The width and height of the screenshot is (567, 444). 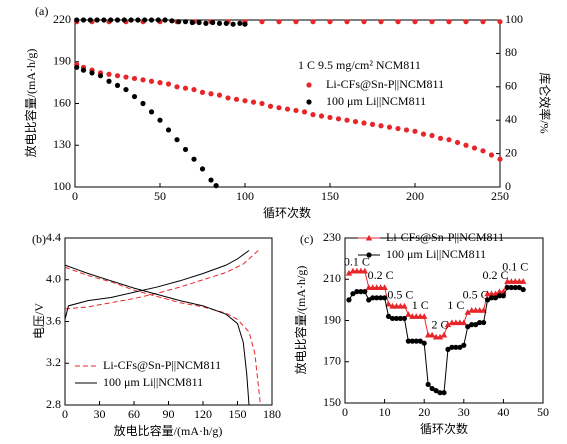 What do you see at coordinates (134, 414) in the screenshot?
I see `x-tick-label: 60` at bounding box center [134, 414].